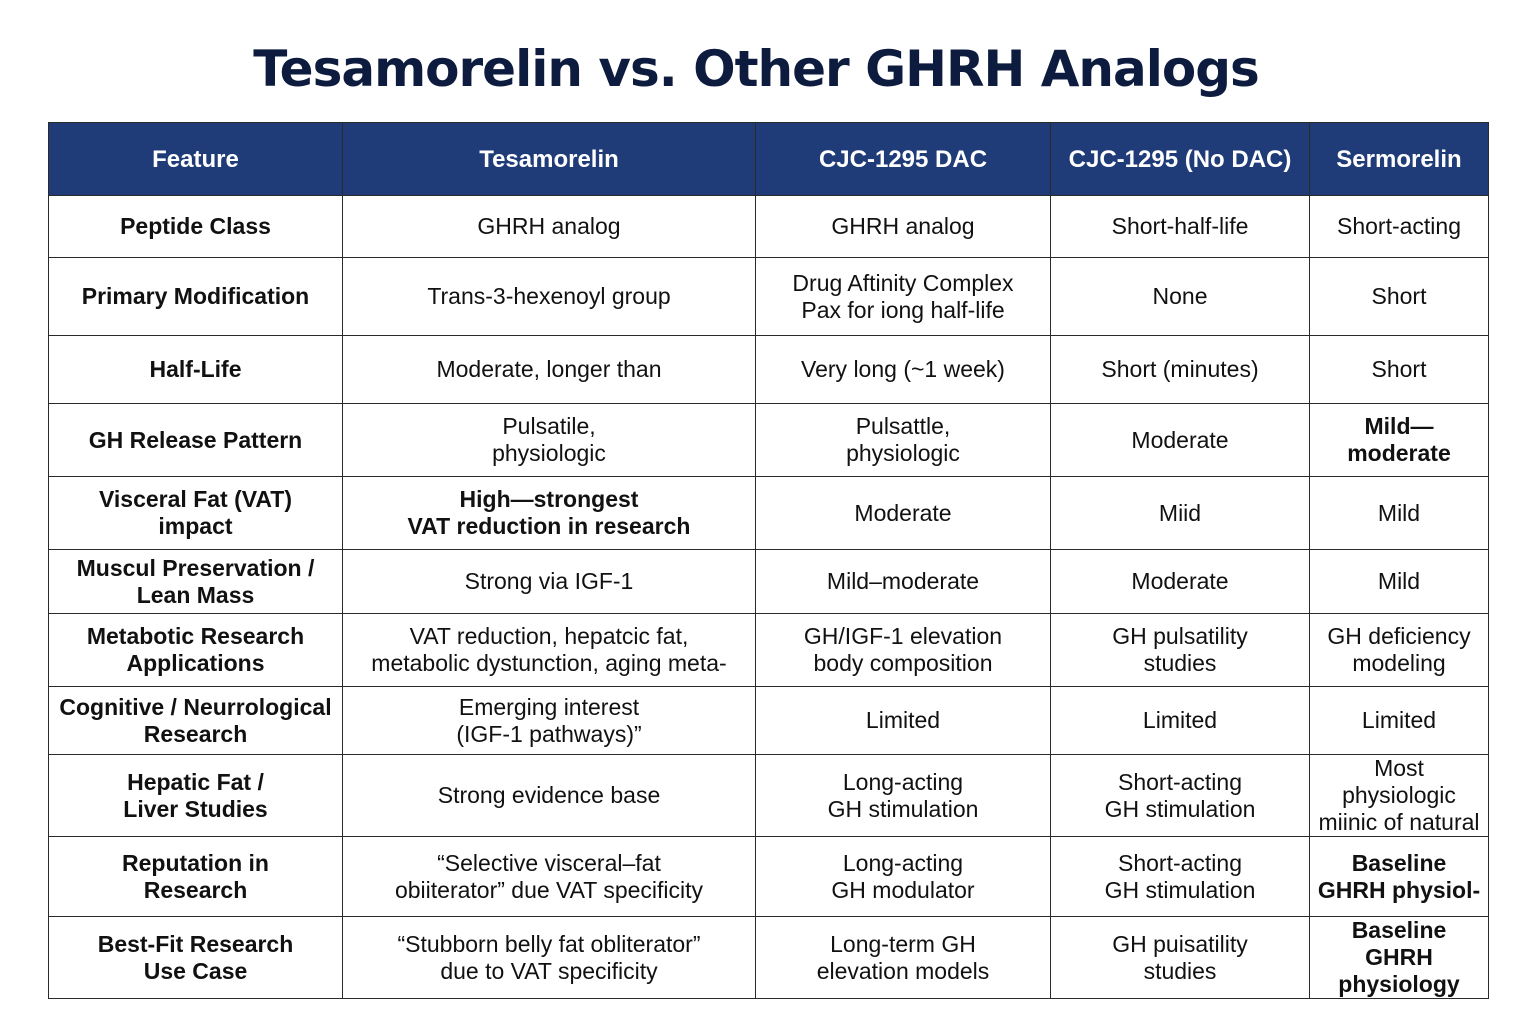  I want to click on cell-cjc-1295-dac: Very long (~1 week), so click(903, 369).